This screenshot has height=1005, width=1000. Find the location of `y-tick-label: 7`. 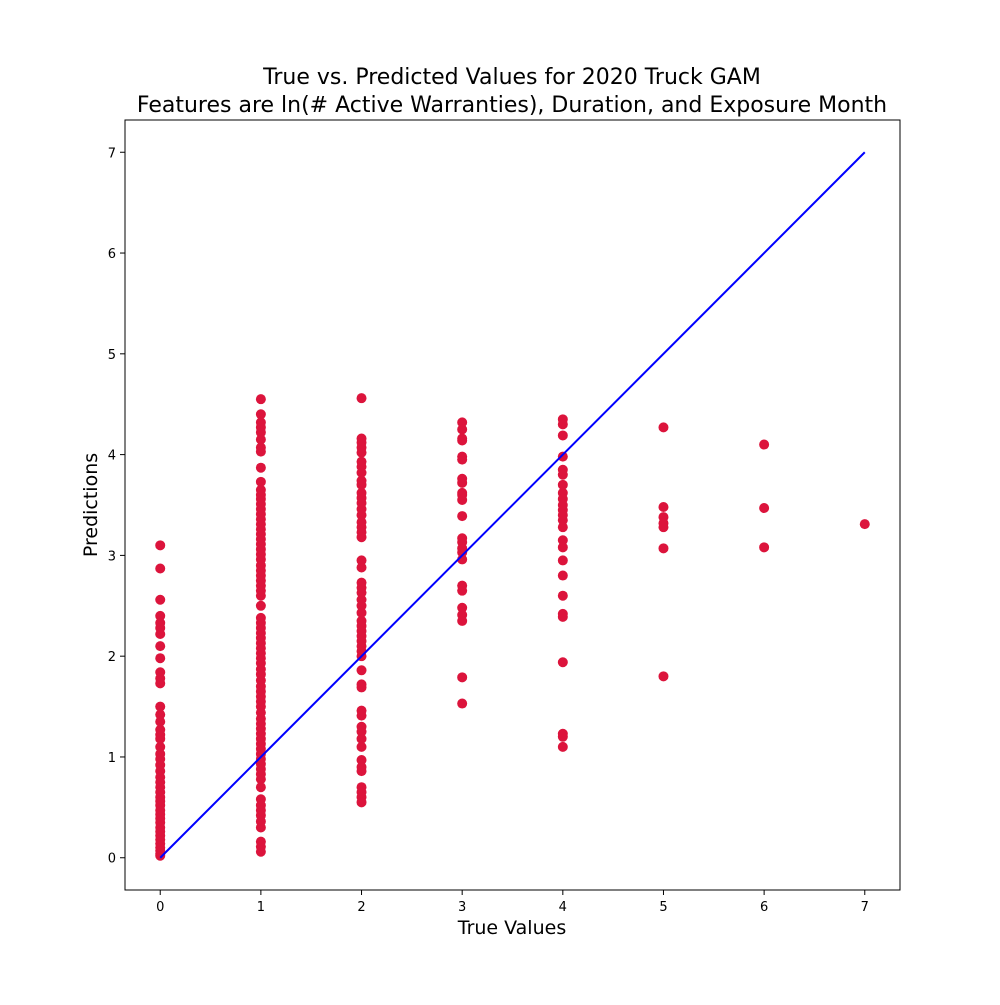

y-tick-label: 7 is located at coordinates (112, 153).